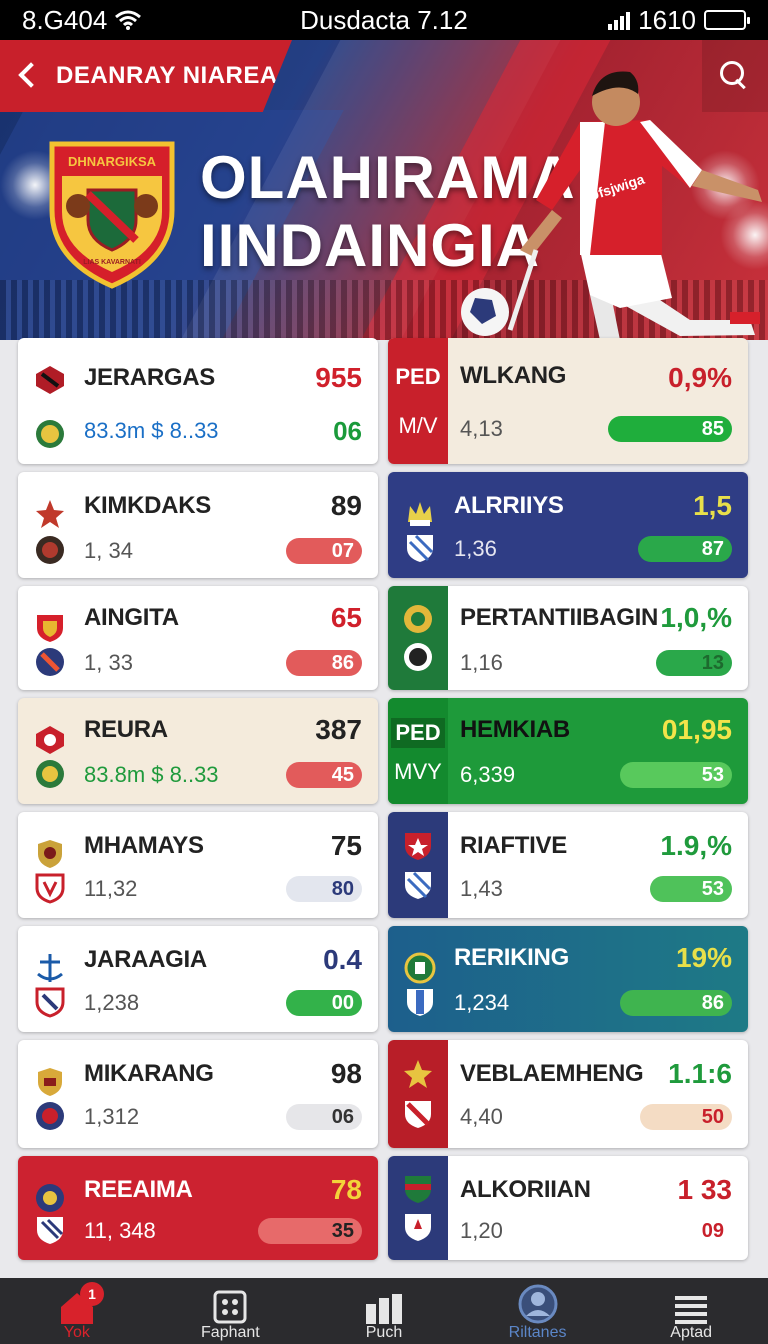  I want to click on right-card-7: VEBLAEMHENG 1.1:6 4,40 50, so click(568, 1094).